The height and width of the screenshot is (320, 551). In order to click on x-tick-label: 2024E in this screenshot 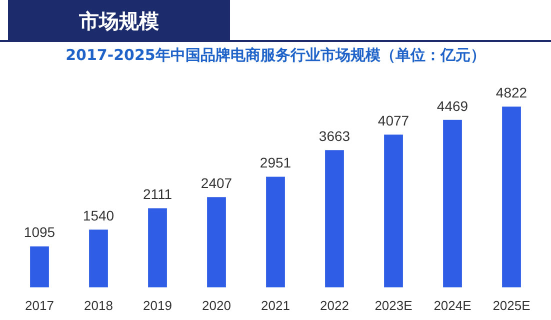, I will do `click(453, 305)`.